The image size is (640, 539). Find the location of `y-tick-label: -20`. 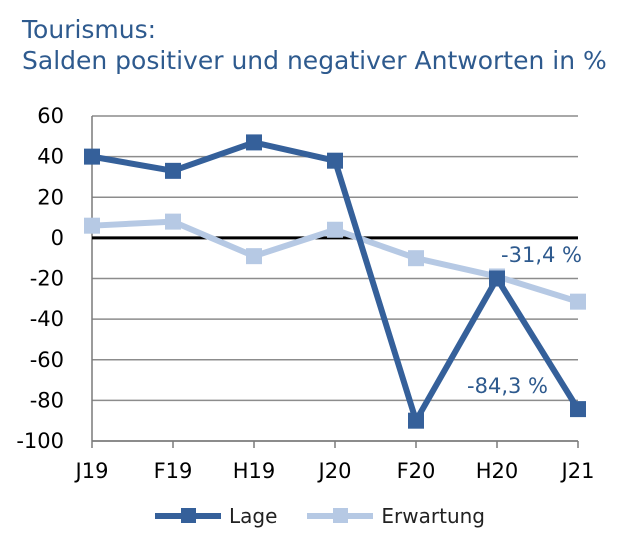

y-tick-label: -20 is located at coordinates (47, 279).